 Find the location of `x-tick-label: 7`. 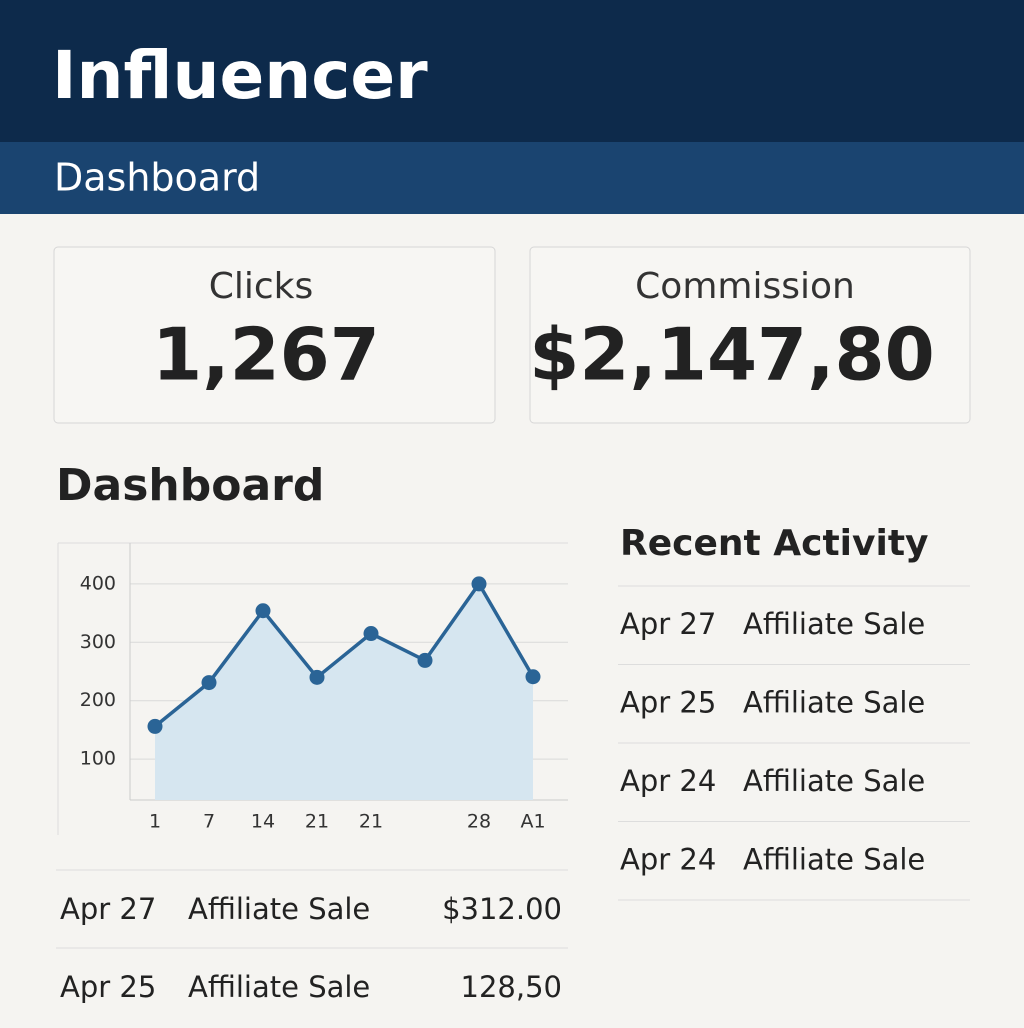

x-tick-label: 7 is located at coordinates (209, 822).